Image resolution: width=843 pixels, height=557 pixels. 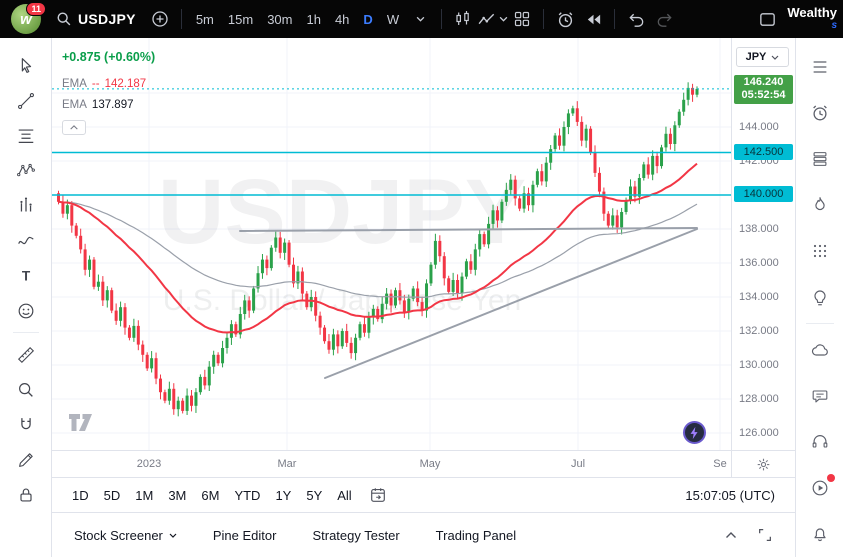 I want to click on timeframe-w: W, so click(x=393, y=19).